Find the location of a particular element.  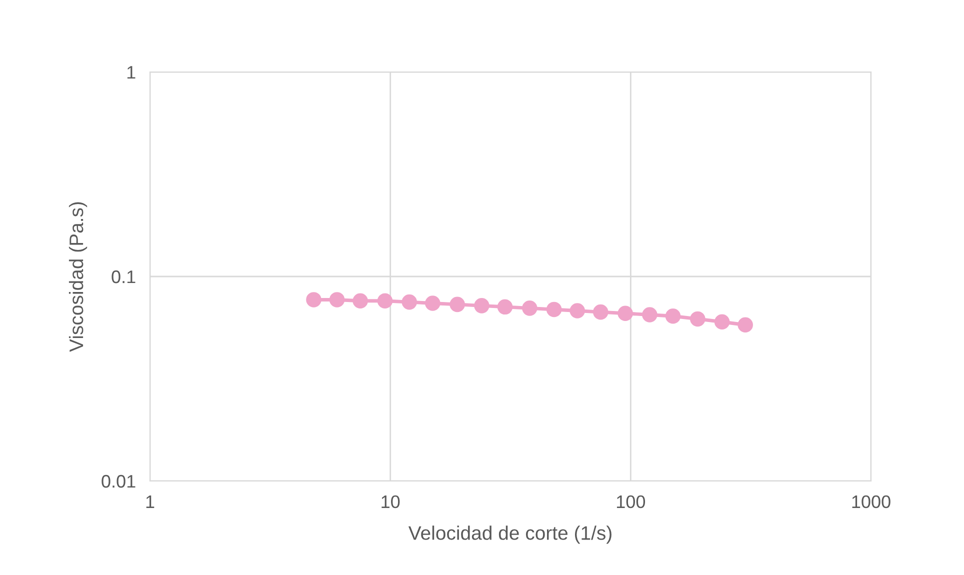

x-tick-label: 1000 is located at coordinates (871, 501).